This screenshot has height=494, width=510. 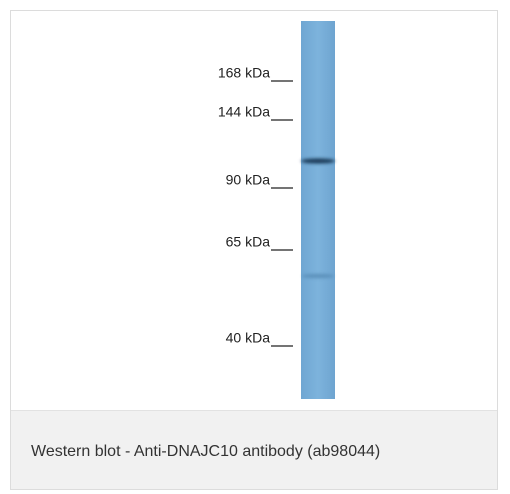 What do you see at coordinates (248, 180) in the screenshot?
I see `marker-label: 90 kDa` at bounding box center [248, 180].